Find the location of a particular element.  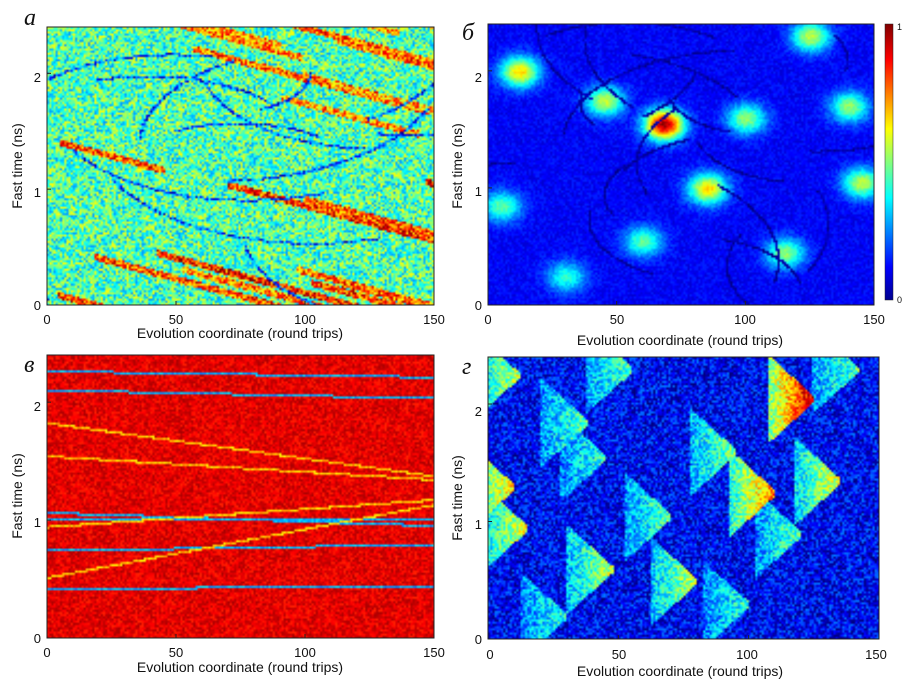

x-axis-label-d: Evolution coordinate (round trips) is located at coordinates (680, 671).